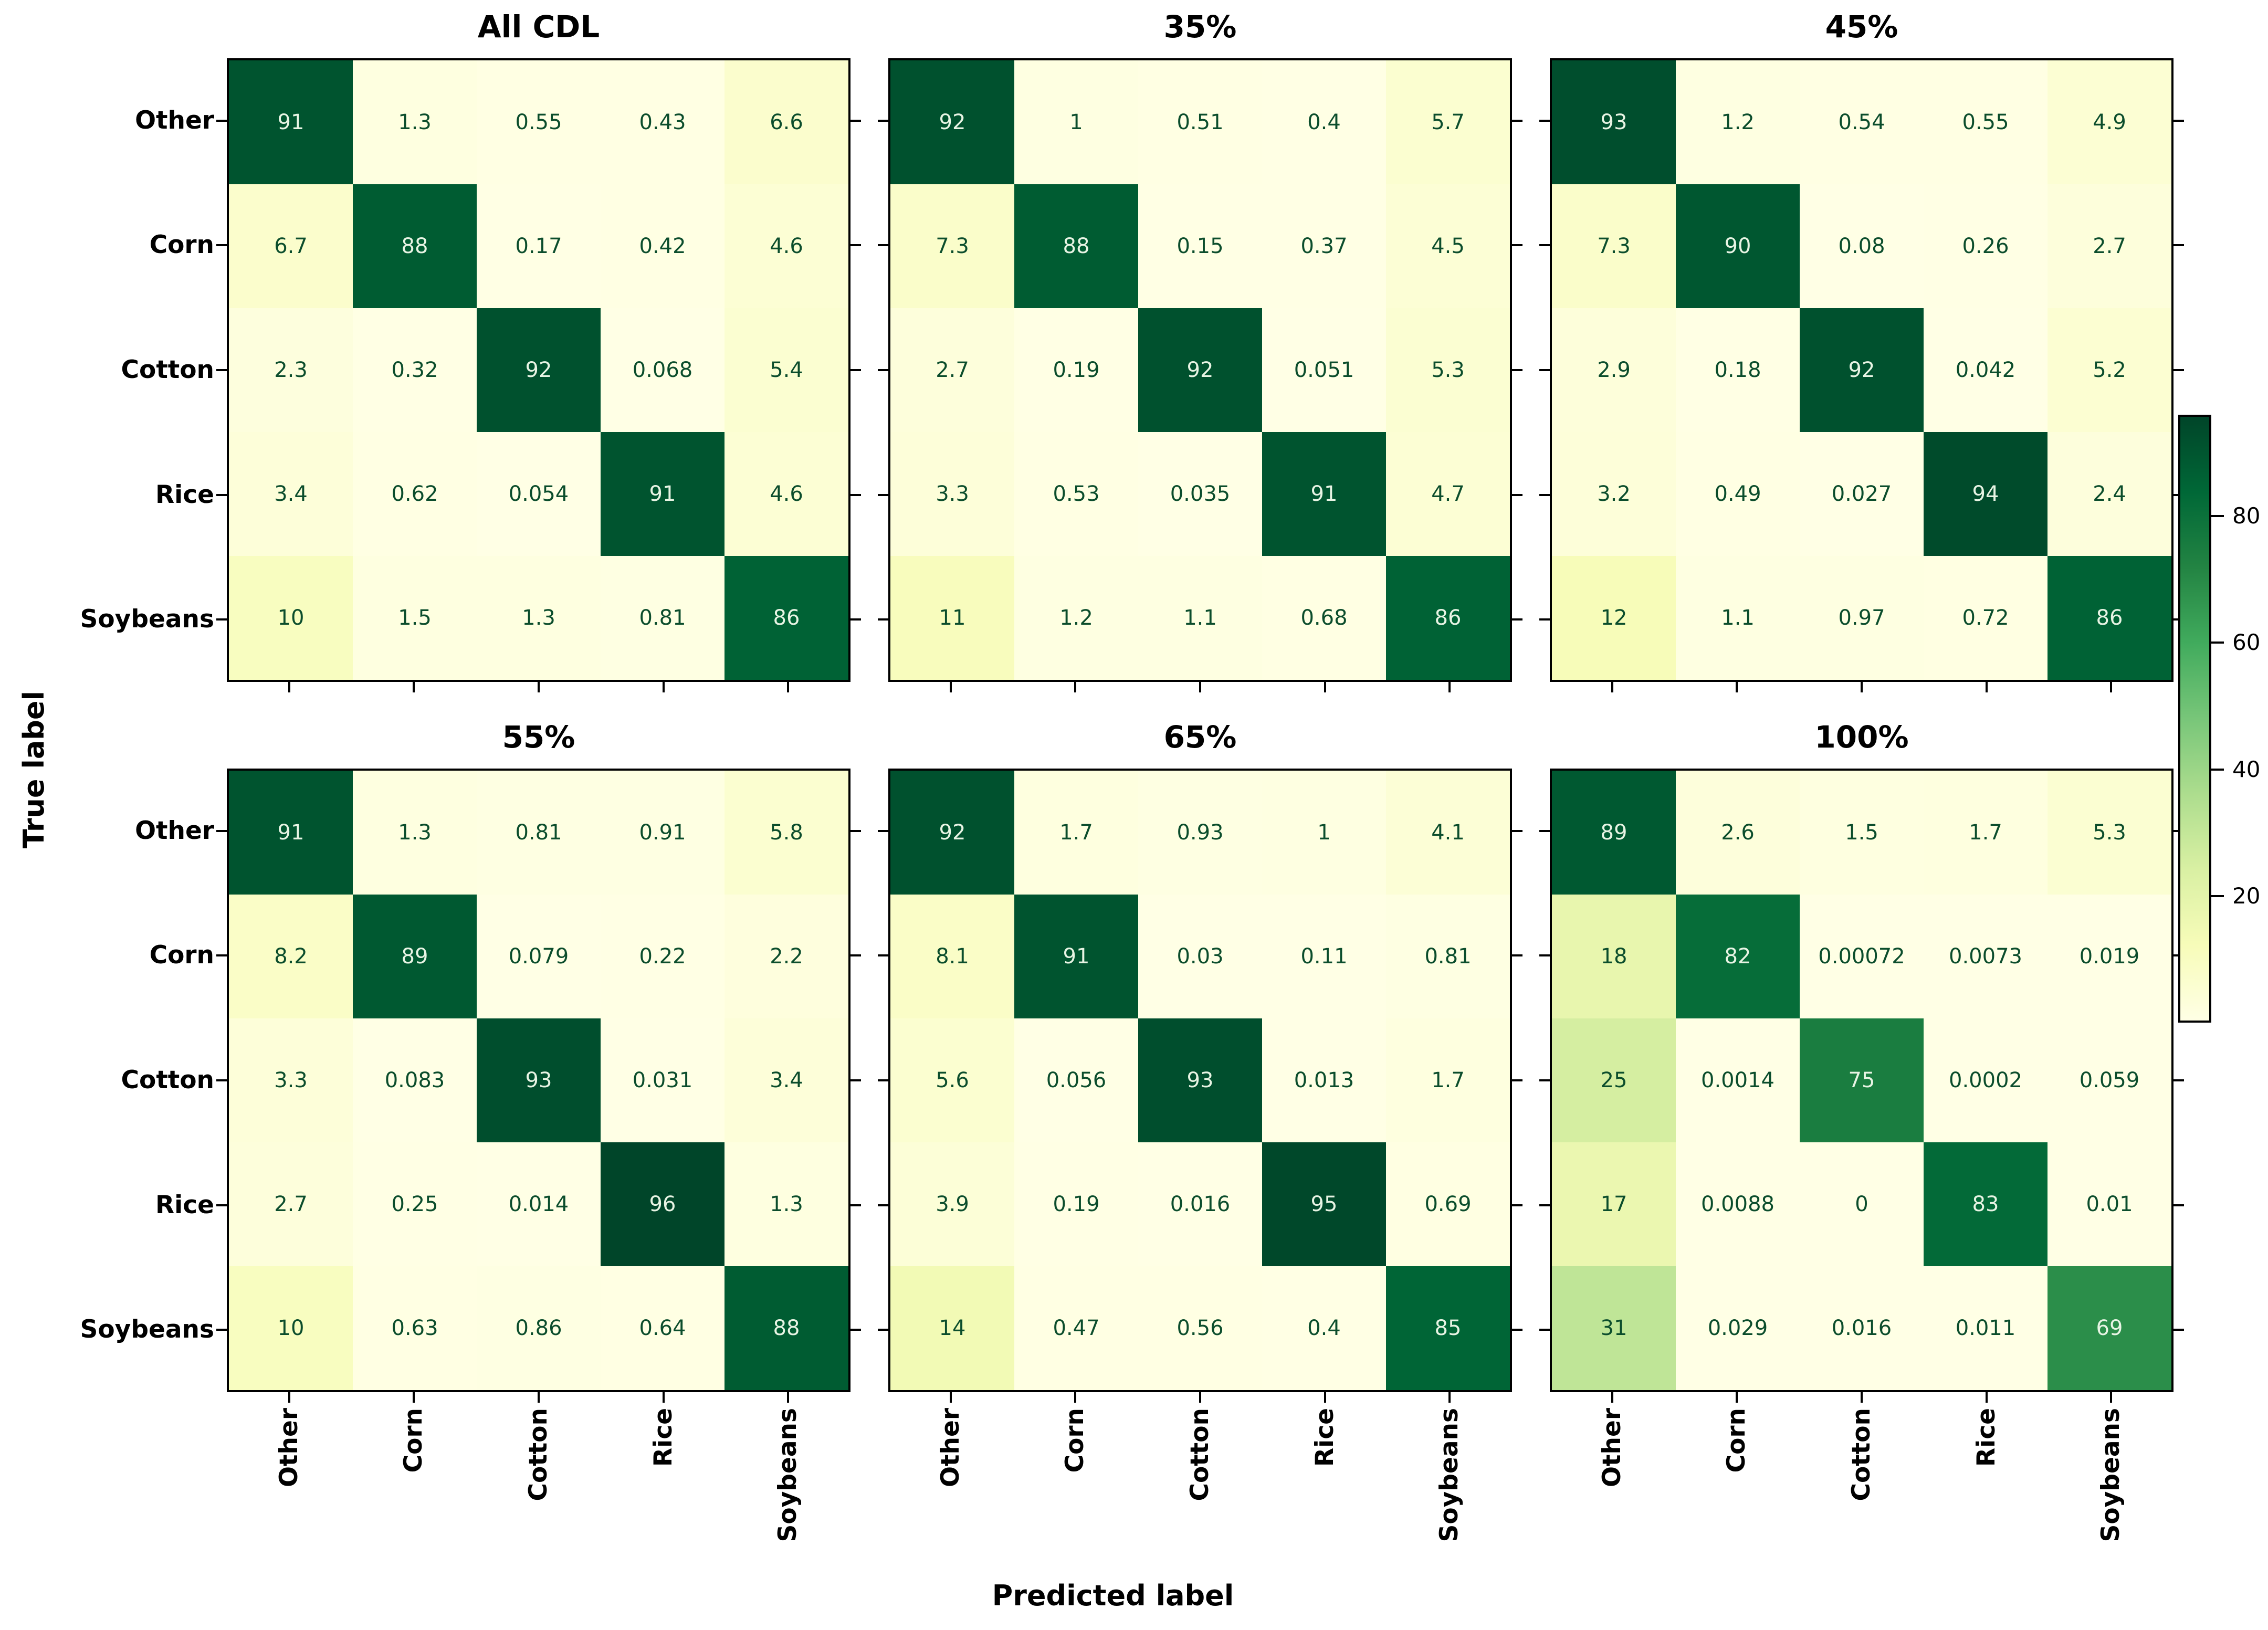  Describe the element at coordinates (952, 370) in the screenshot. I see `heatmap-cell: 2.7` at that location.